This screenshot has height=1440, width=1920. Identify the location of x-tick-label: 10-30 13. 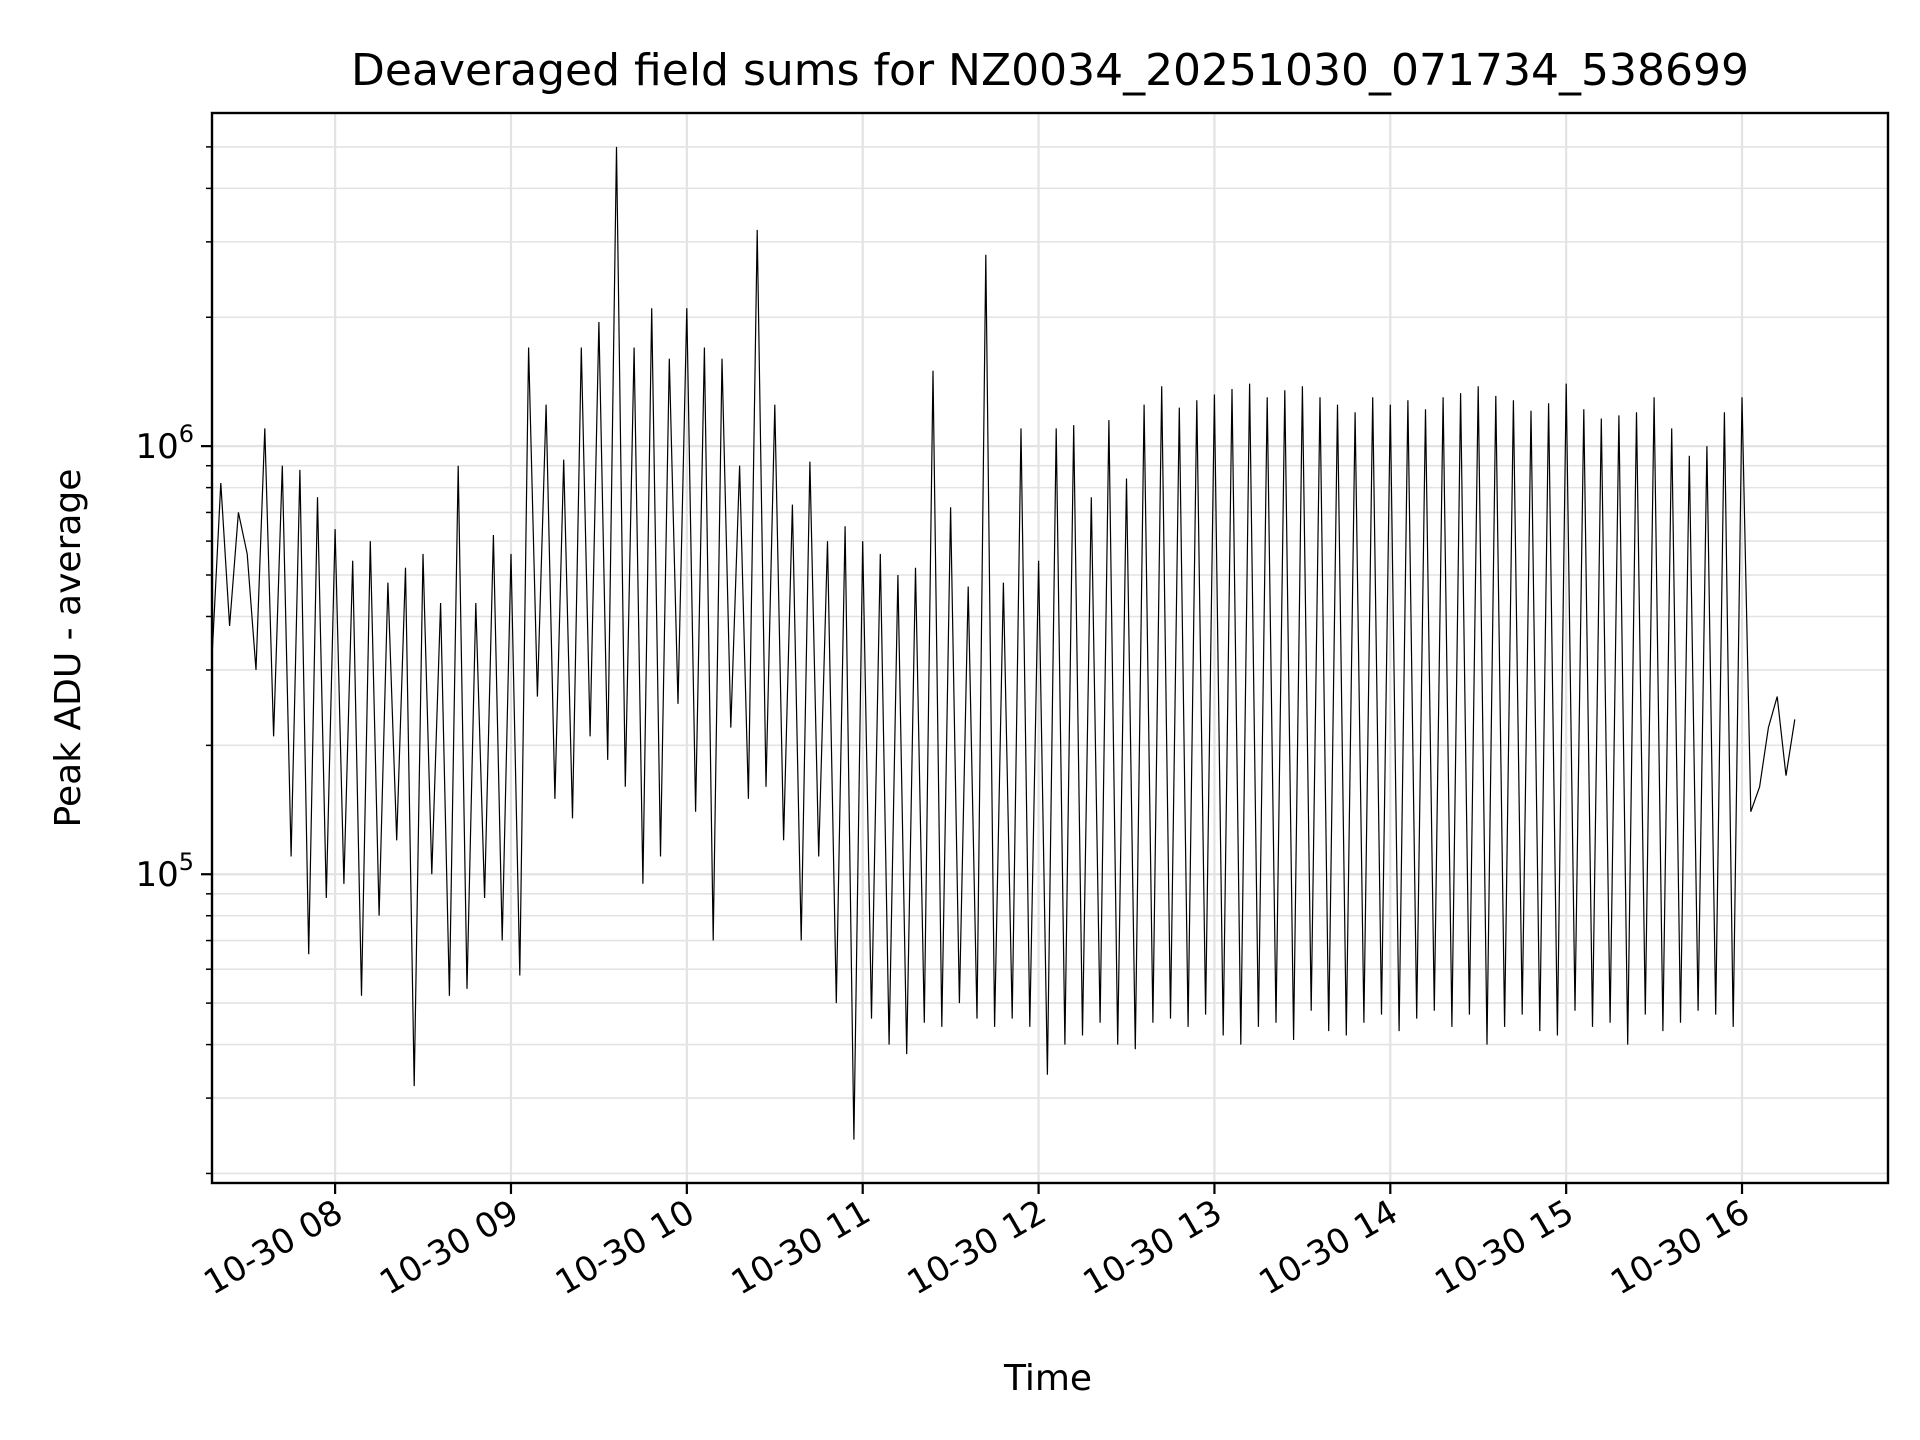
(1153, 1247).